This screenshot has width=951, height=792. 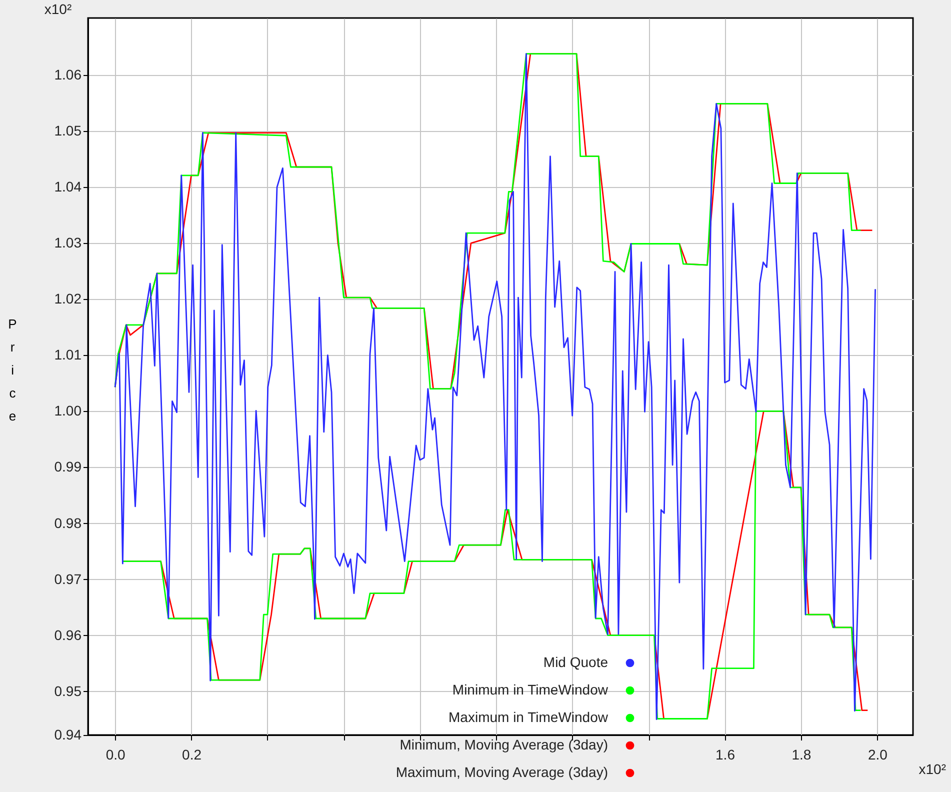 I want to click on y-tick-label: 0.97, so click(x=68, y=578).